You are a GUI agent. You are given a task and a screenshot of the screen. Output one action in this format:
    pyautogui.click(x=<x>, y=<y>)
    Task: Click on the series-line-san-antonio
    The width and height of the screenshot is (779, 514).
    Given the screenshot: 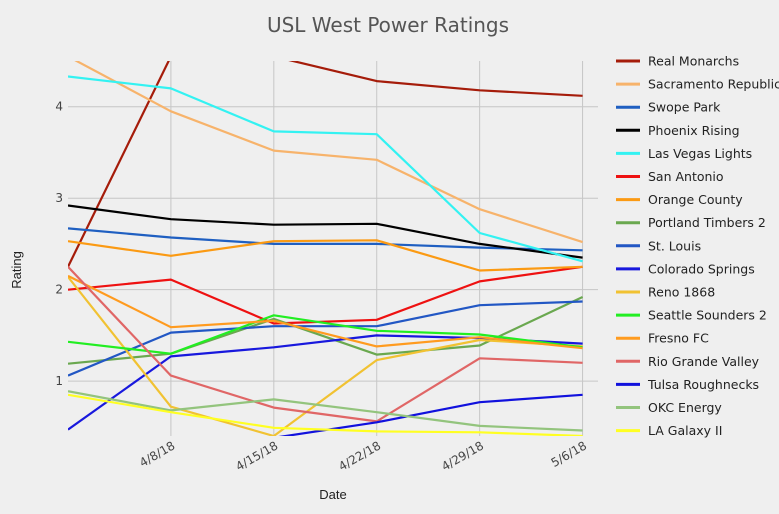 What is the action you would take?
    pyautogui.click(x=325, y=295)
    